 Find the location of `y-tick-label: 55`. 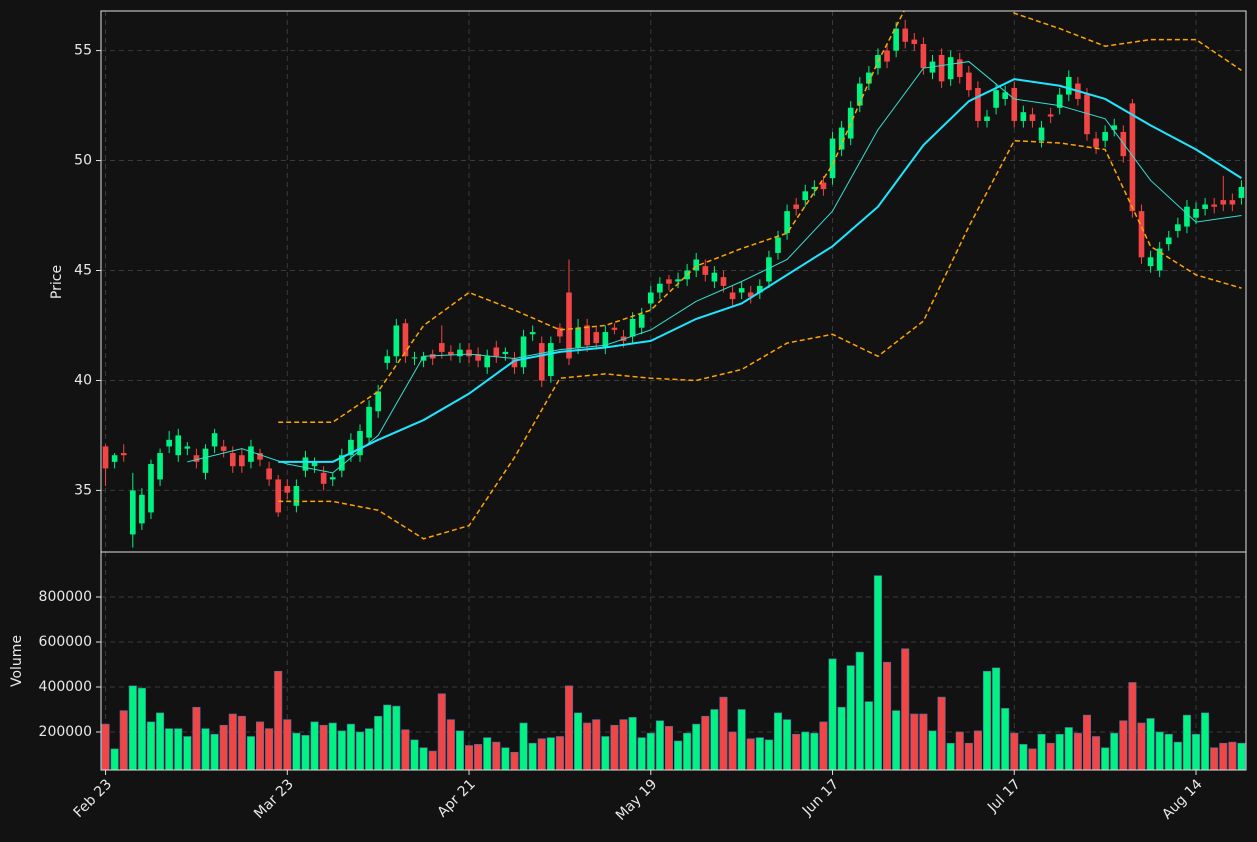

y-tick-label: 55 is located at coordinates (83, 51).